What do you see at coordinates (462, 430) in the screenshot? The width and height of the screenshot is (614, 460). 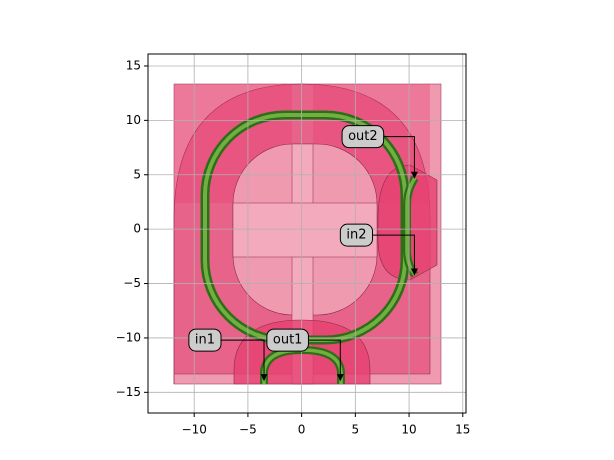 I see `x-tick-label: 15` at bounding box center [462, 430].